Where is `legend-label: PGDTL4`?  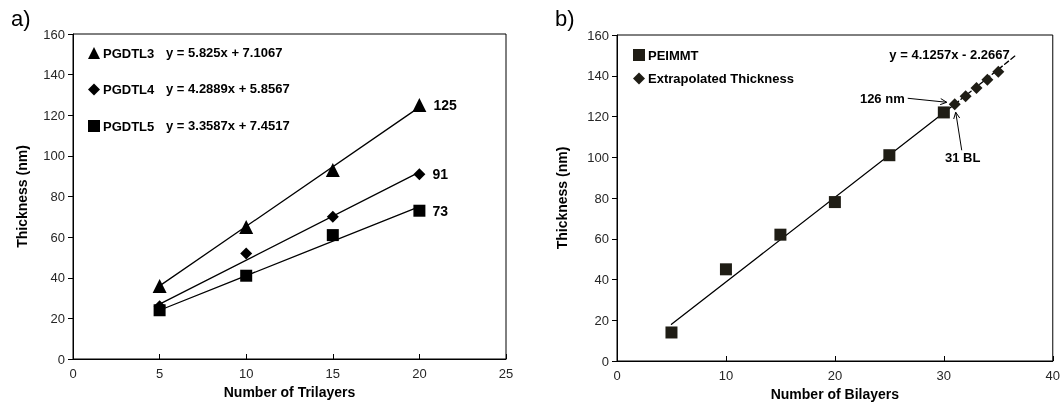 legend-label: PGDTL4 is located at coordinates (129, 89).